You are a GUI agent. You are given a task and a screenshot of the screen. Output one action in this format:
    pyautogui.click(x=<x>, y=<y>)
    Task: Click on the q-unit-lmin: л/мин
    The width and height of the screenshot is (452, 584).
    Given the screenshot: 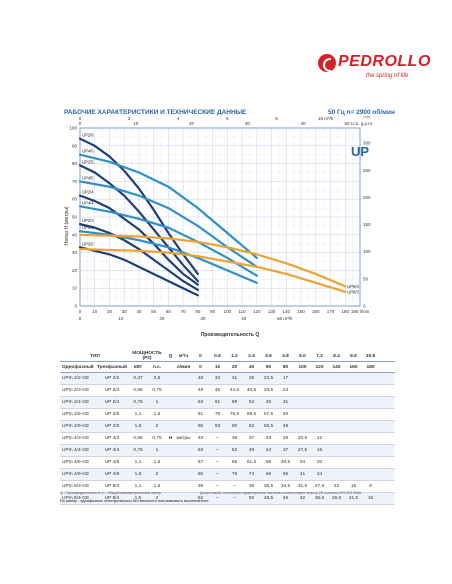 What is the action you would take?
    pyautogui.click(x=183, y=367)
    